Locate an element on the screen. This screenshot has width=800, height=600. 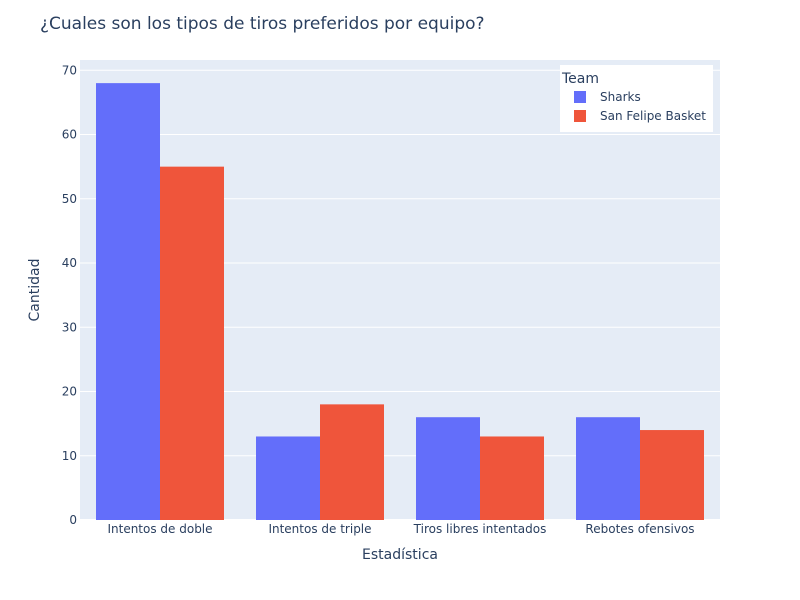
y-tick-label: 30 is located at coordinates (69, 327).